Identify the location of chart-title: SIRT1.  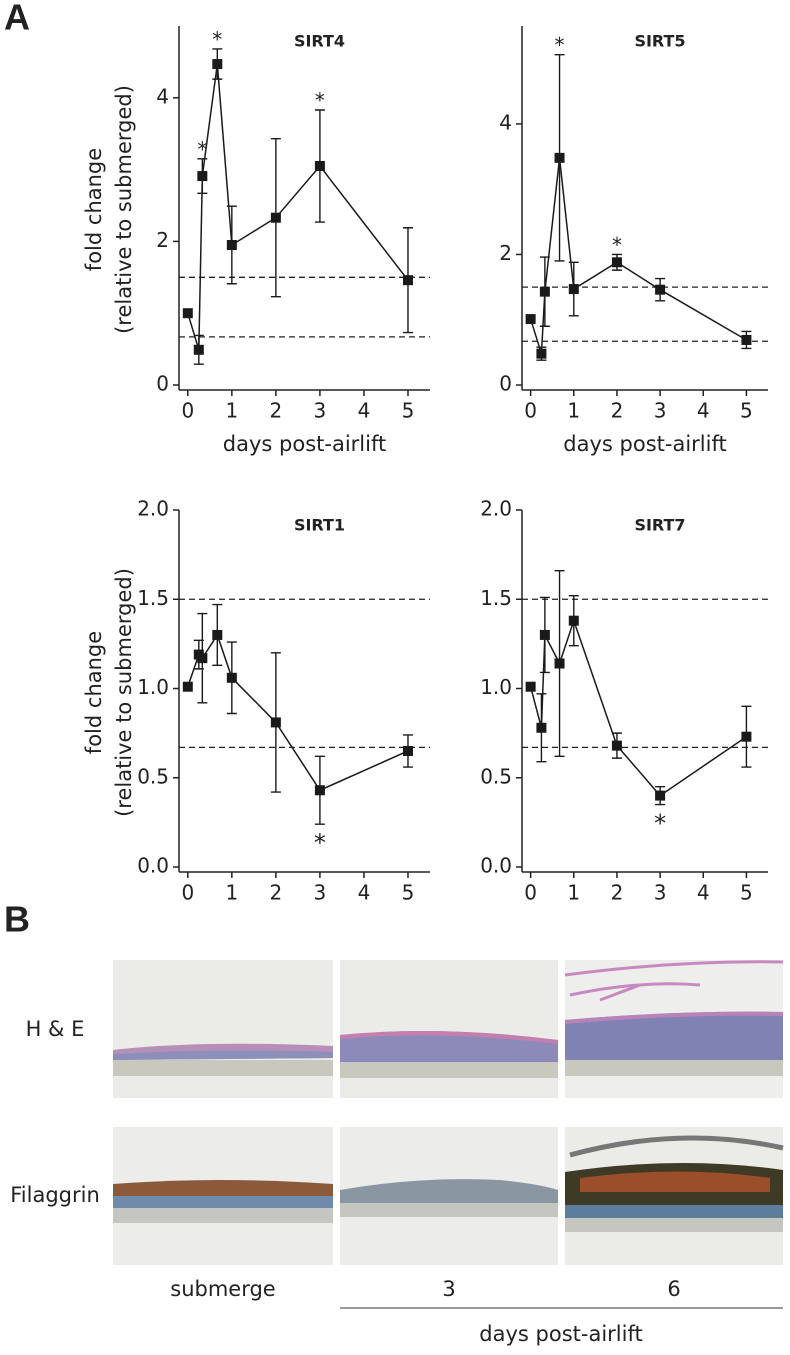
(319, 525).